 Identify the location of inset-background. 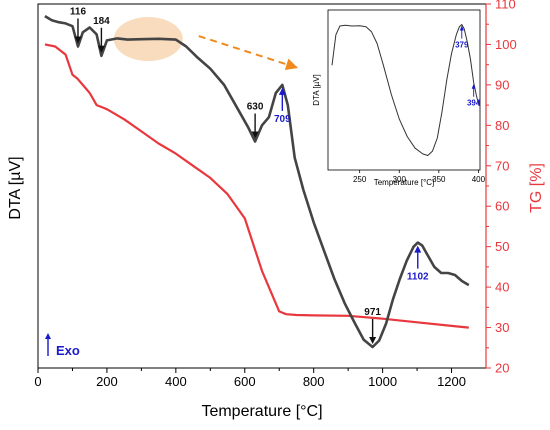
(404, 90).